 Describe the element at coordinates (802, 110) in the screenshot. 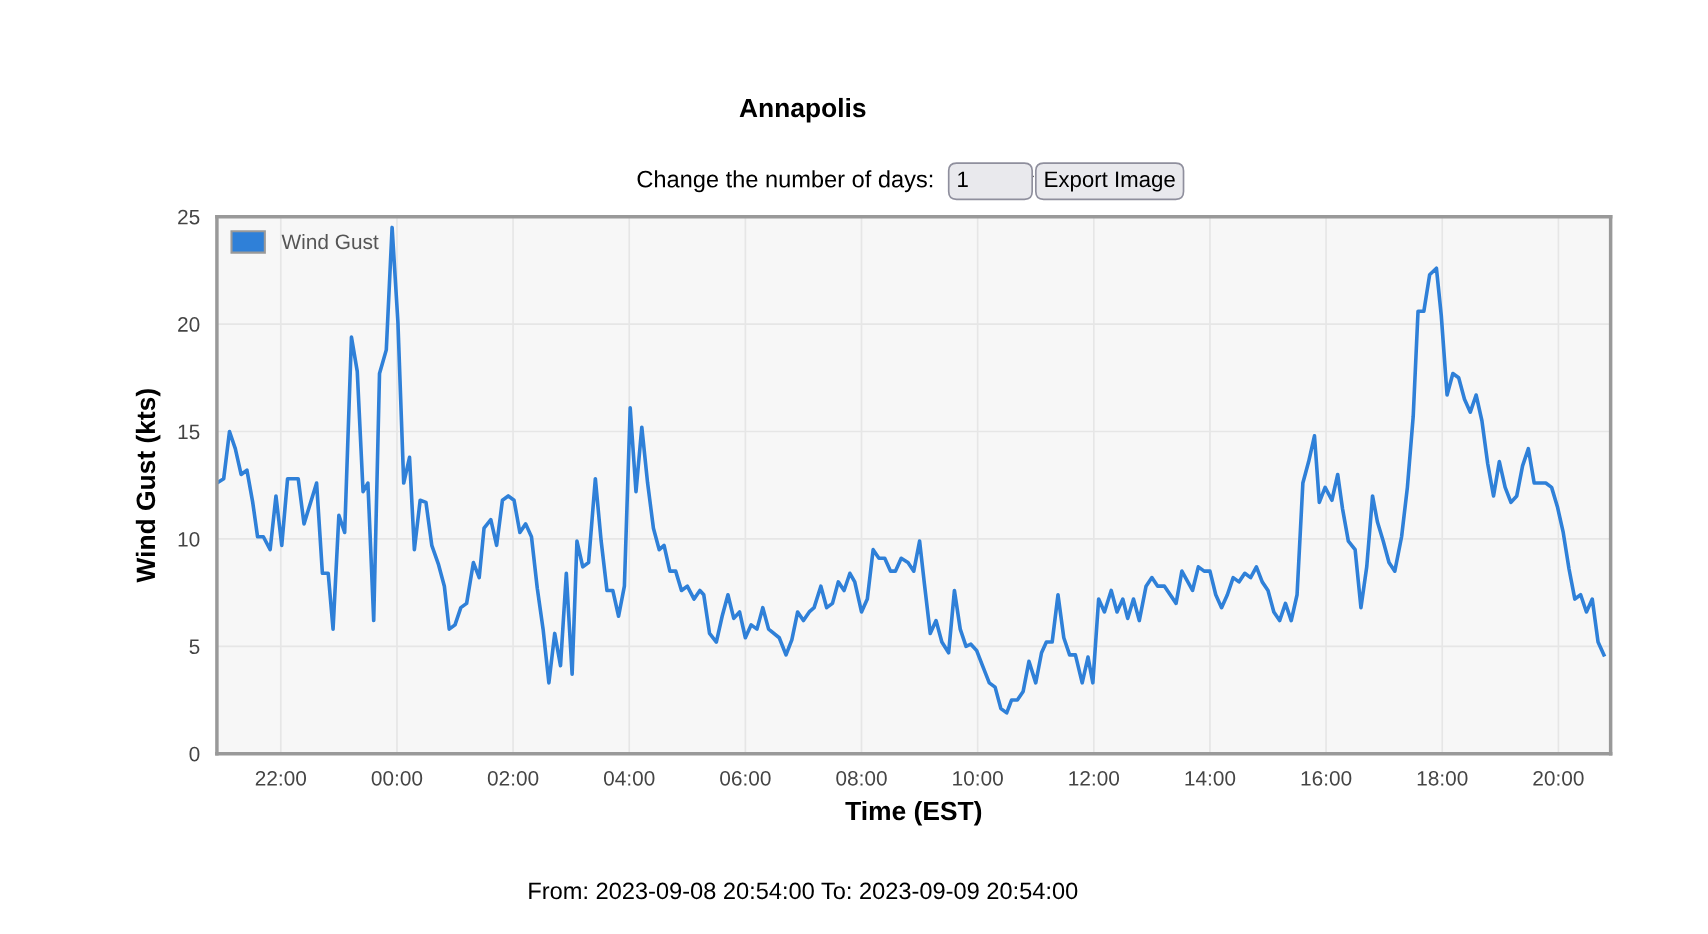

I see `chart-title: Annapolis` at that location.